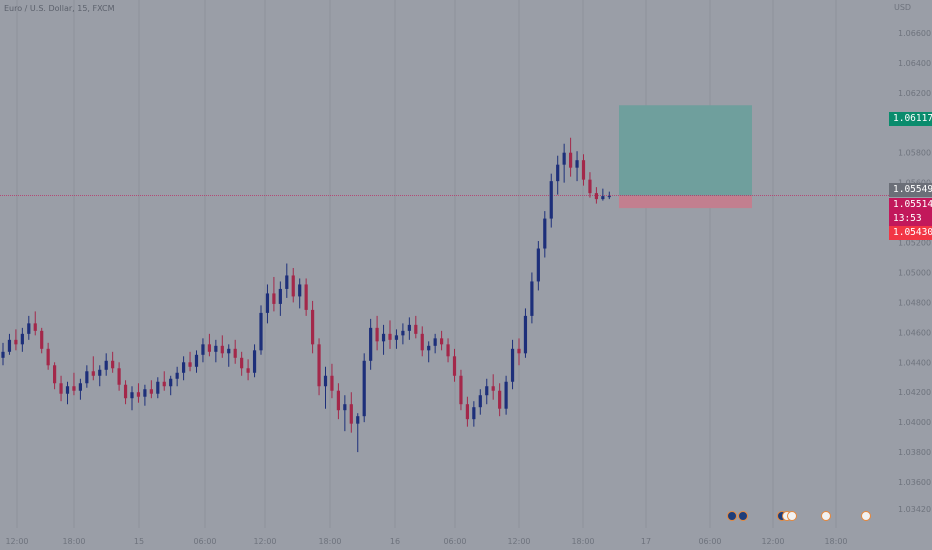  What do you see at coordinates (685, 202) in the screenshot?
I see `stop-zone` at bounding box center [685, 202].